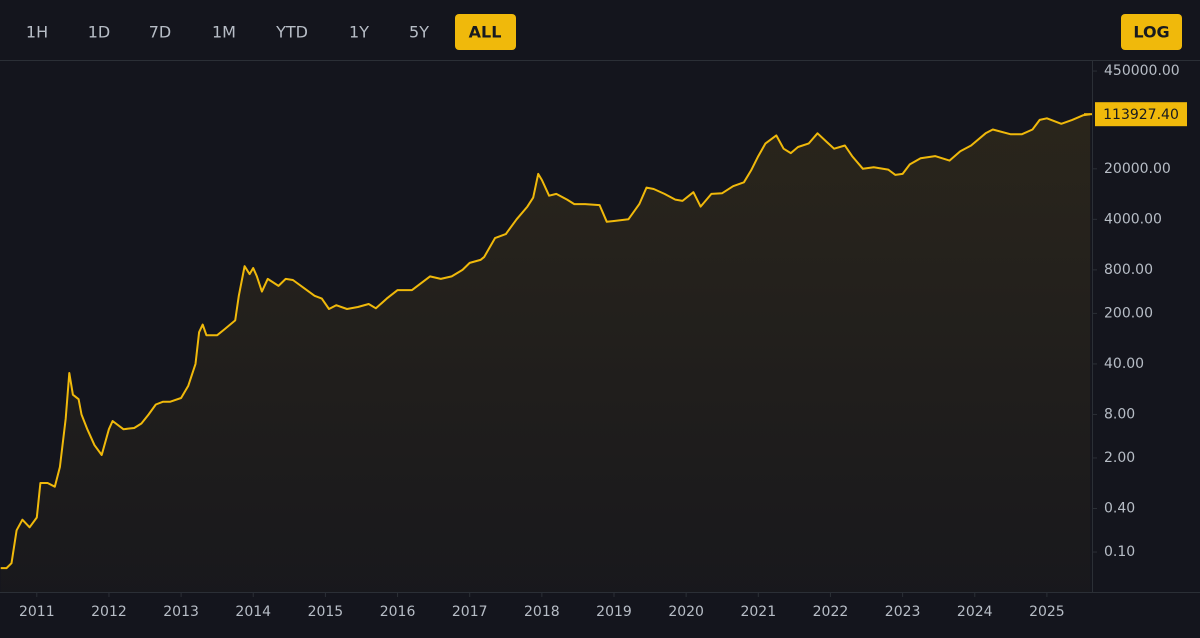 Image resolution: width=1200 pixels, height=638 pixels. What do you see at coordinates (470, 612) in the screenshot?
I see `x-tick-label: 2017` at bounding box center [470, 612].